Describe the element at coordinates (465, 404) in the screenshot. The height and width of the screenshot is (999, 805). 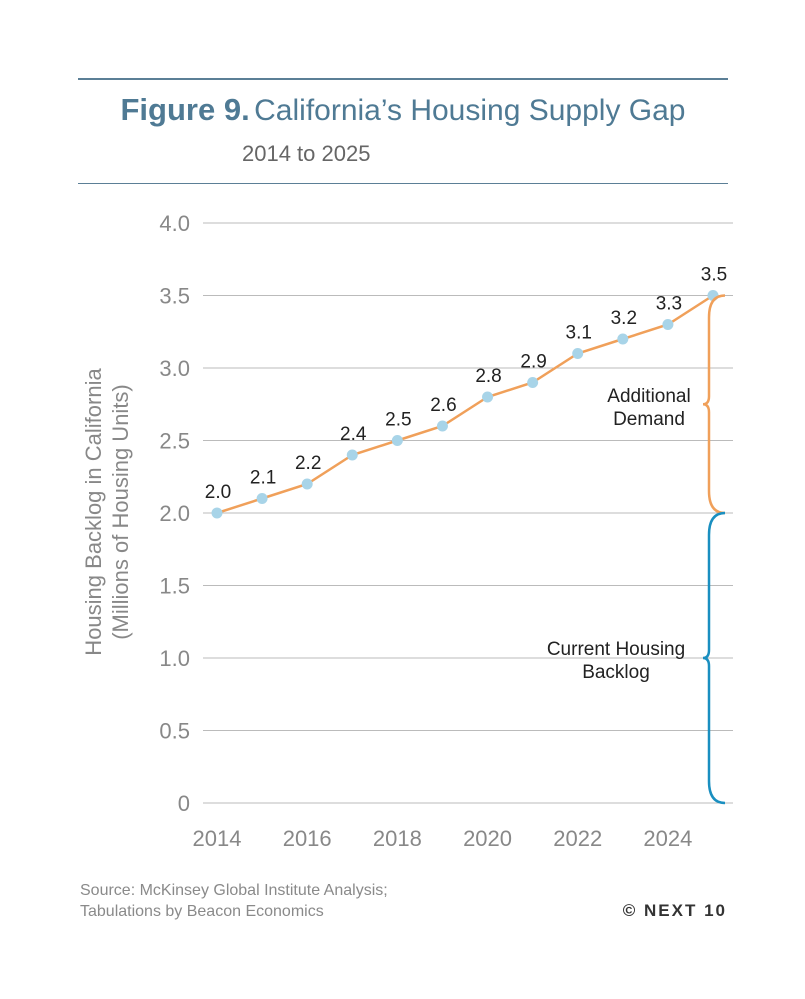
I see `series-line` at that location.